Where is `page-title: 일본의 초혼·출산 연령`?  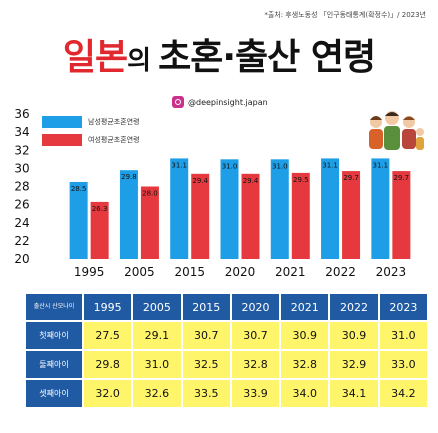
page-title: 일본의 초혼·출산 연령 is located at coordinates (219, 54).